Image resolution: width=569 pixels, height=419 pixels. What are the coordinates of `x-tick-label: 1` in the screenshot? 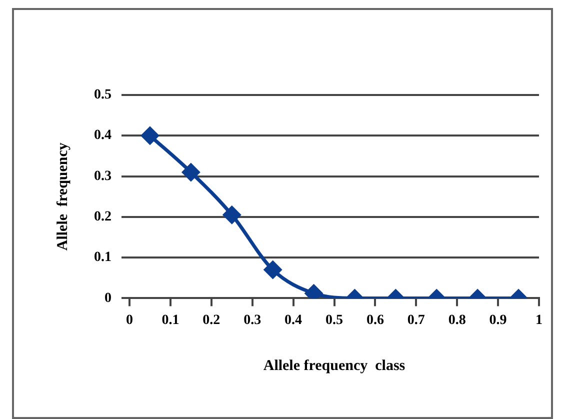 It's located at (539, 320).